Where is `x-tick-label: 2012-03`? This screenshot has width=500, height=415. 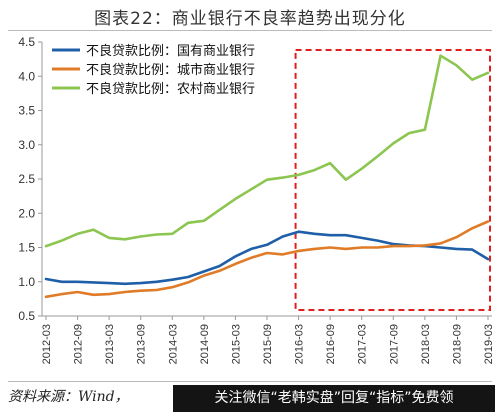
x-tick-label: 2012-03 is located at coordinates (47, 344).